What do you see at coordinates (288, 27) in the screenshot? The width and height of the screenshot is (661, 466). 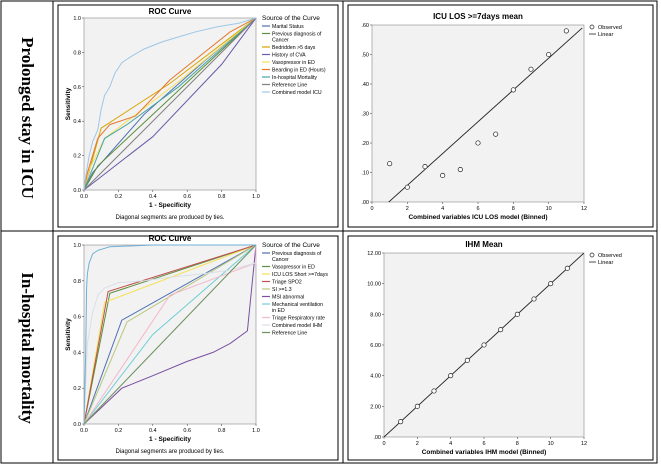 I see `legend-item-line: Marital Status` at bounding box center [288, 27].